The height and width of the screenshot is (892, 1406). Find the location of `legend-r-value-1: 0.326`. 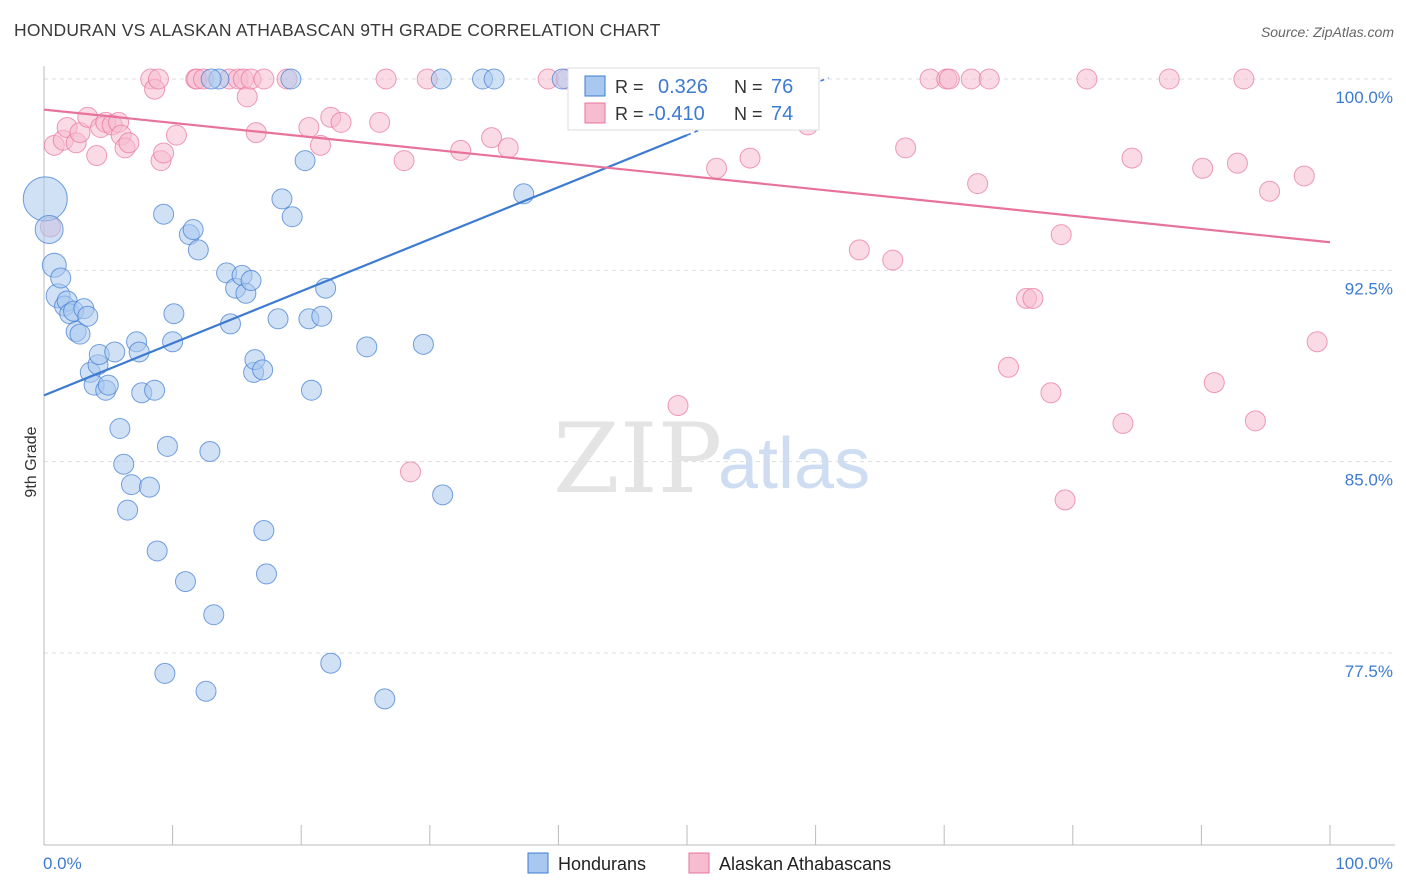

legend-r-value-1: 0.326 is located at coordinates (683, 87).